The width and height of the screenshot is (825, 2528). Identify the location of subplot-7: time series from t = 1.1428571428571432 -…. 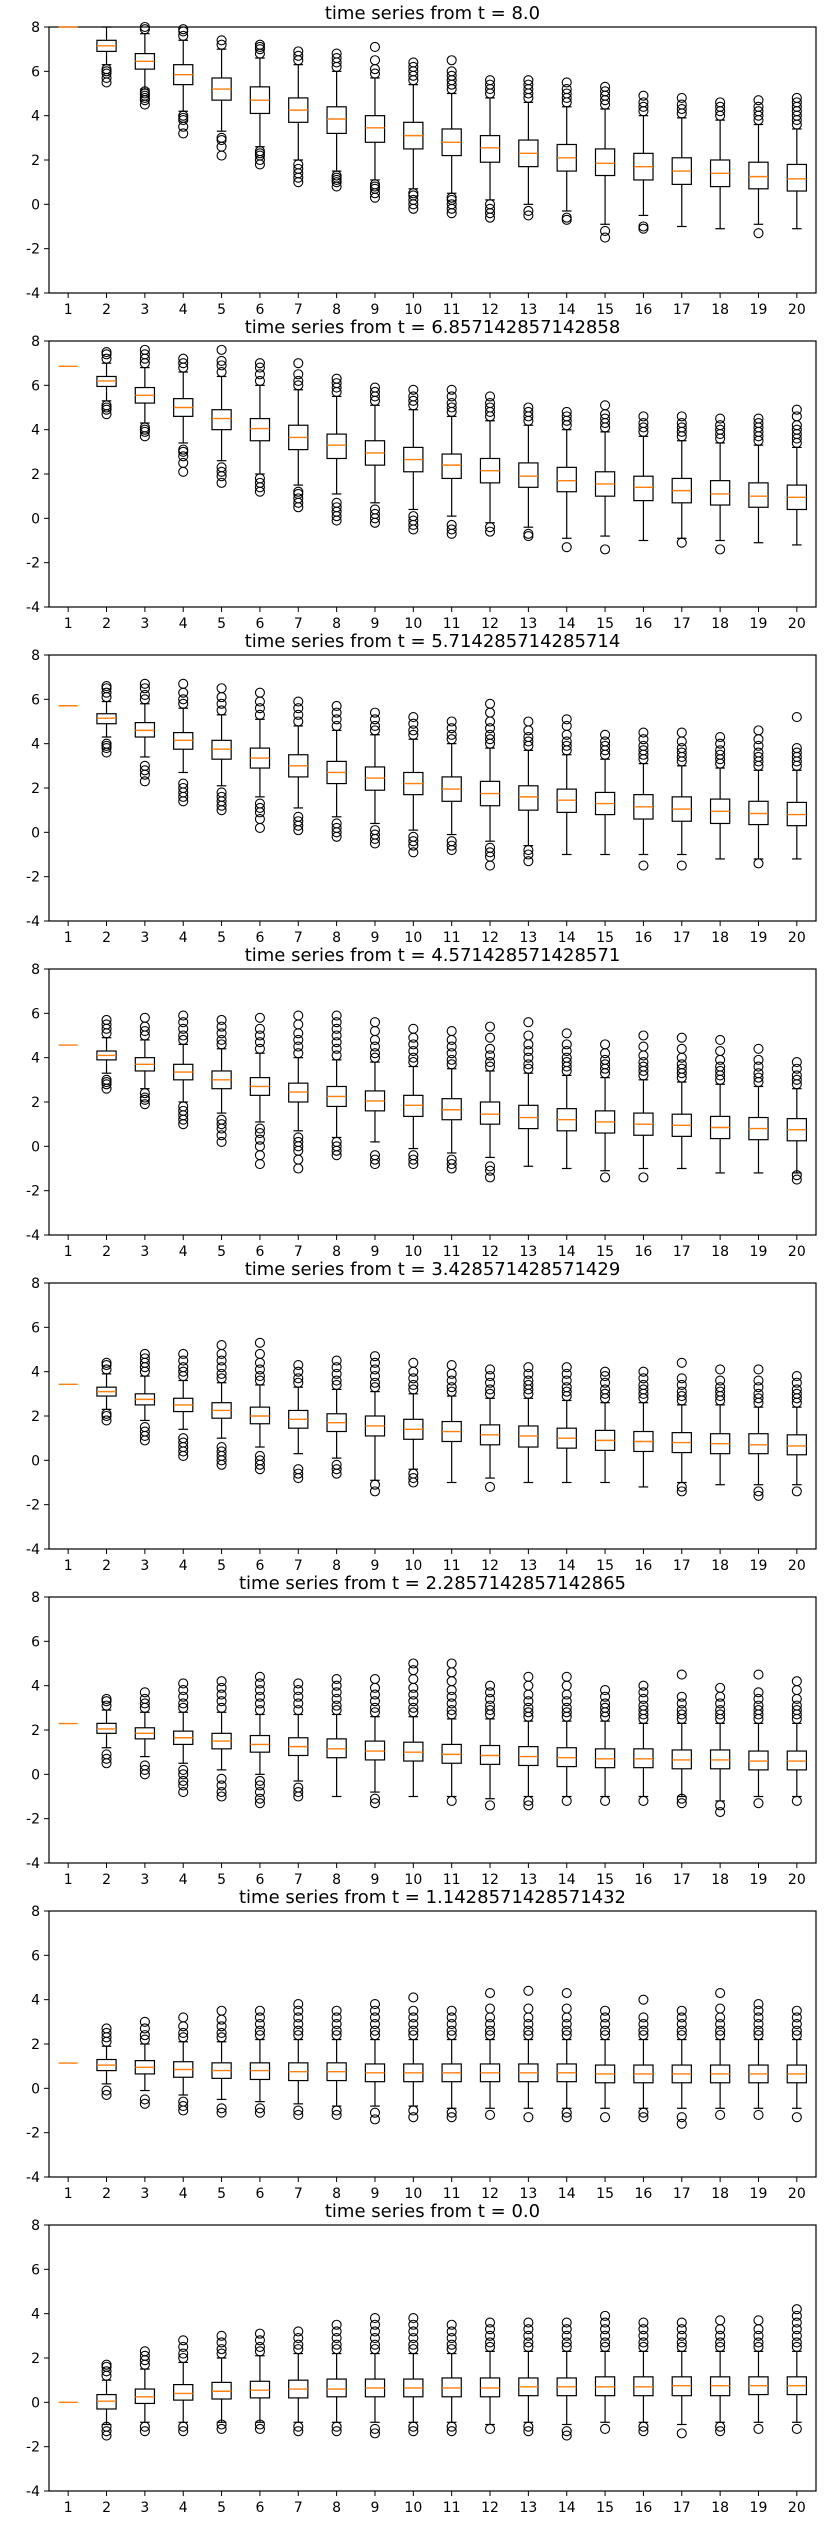
(421, 2044).